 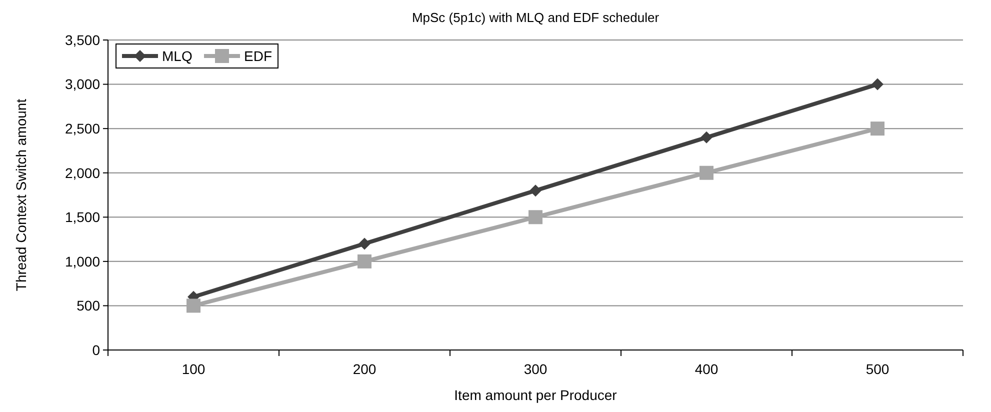 What do you see at coordinates (21, 195) in the screenshot?
I see `y-axis-title: Thread Context Switch amount` at bounding box center [21, 195].